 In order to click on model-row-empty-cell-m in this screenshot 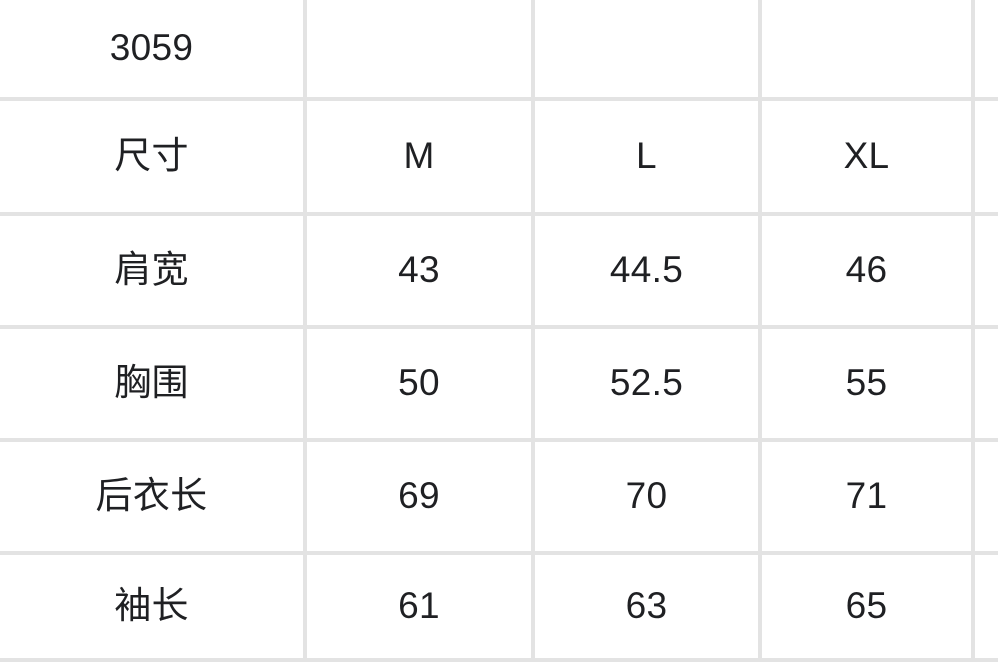, I will do `click(420, 50)`.